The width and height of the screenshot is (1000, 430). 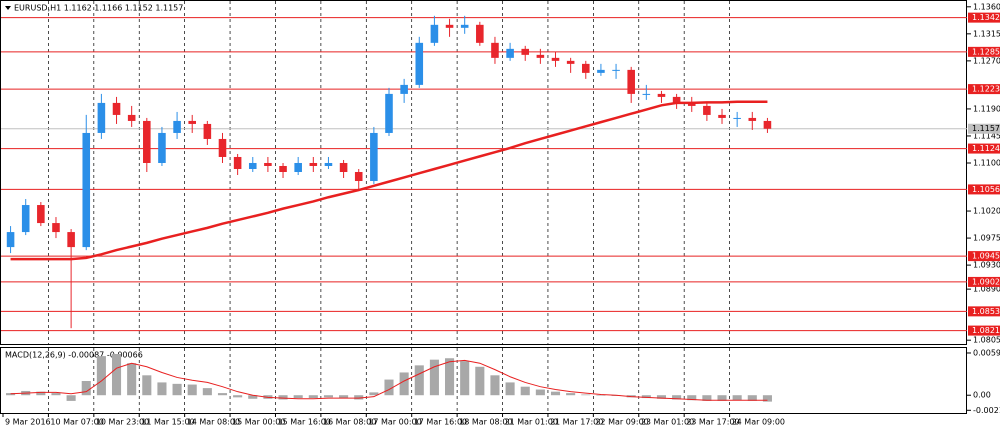 What do you see at coordinates (986, 189) in the screenshot?
I see `level-label: 1.1056` at bounding box center [986, 189].